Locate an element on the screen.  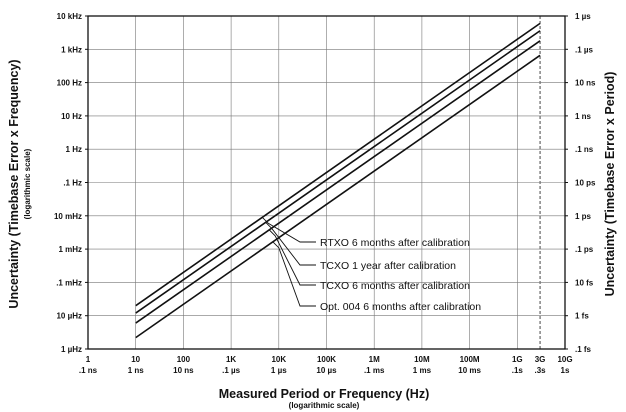
y2-tick-label: 10 ns is located at coordinates (585, 83).